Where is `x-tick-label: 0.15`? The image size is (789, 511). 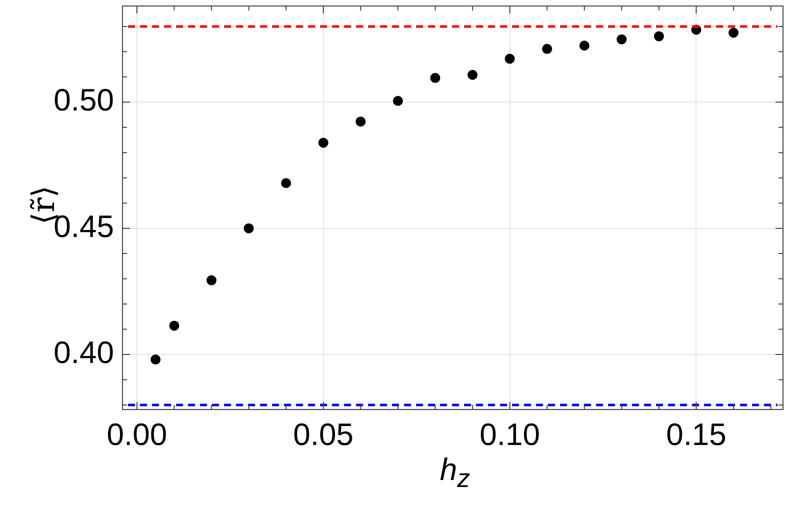
x-tick-label: 0.15 is located at coordinates (696, 434).